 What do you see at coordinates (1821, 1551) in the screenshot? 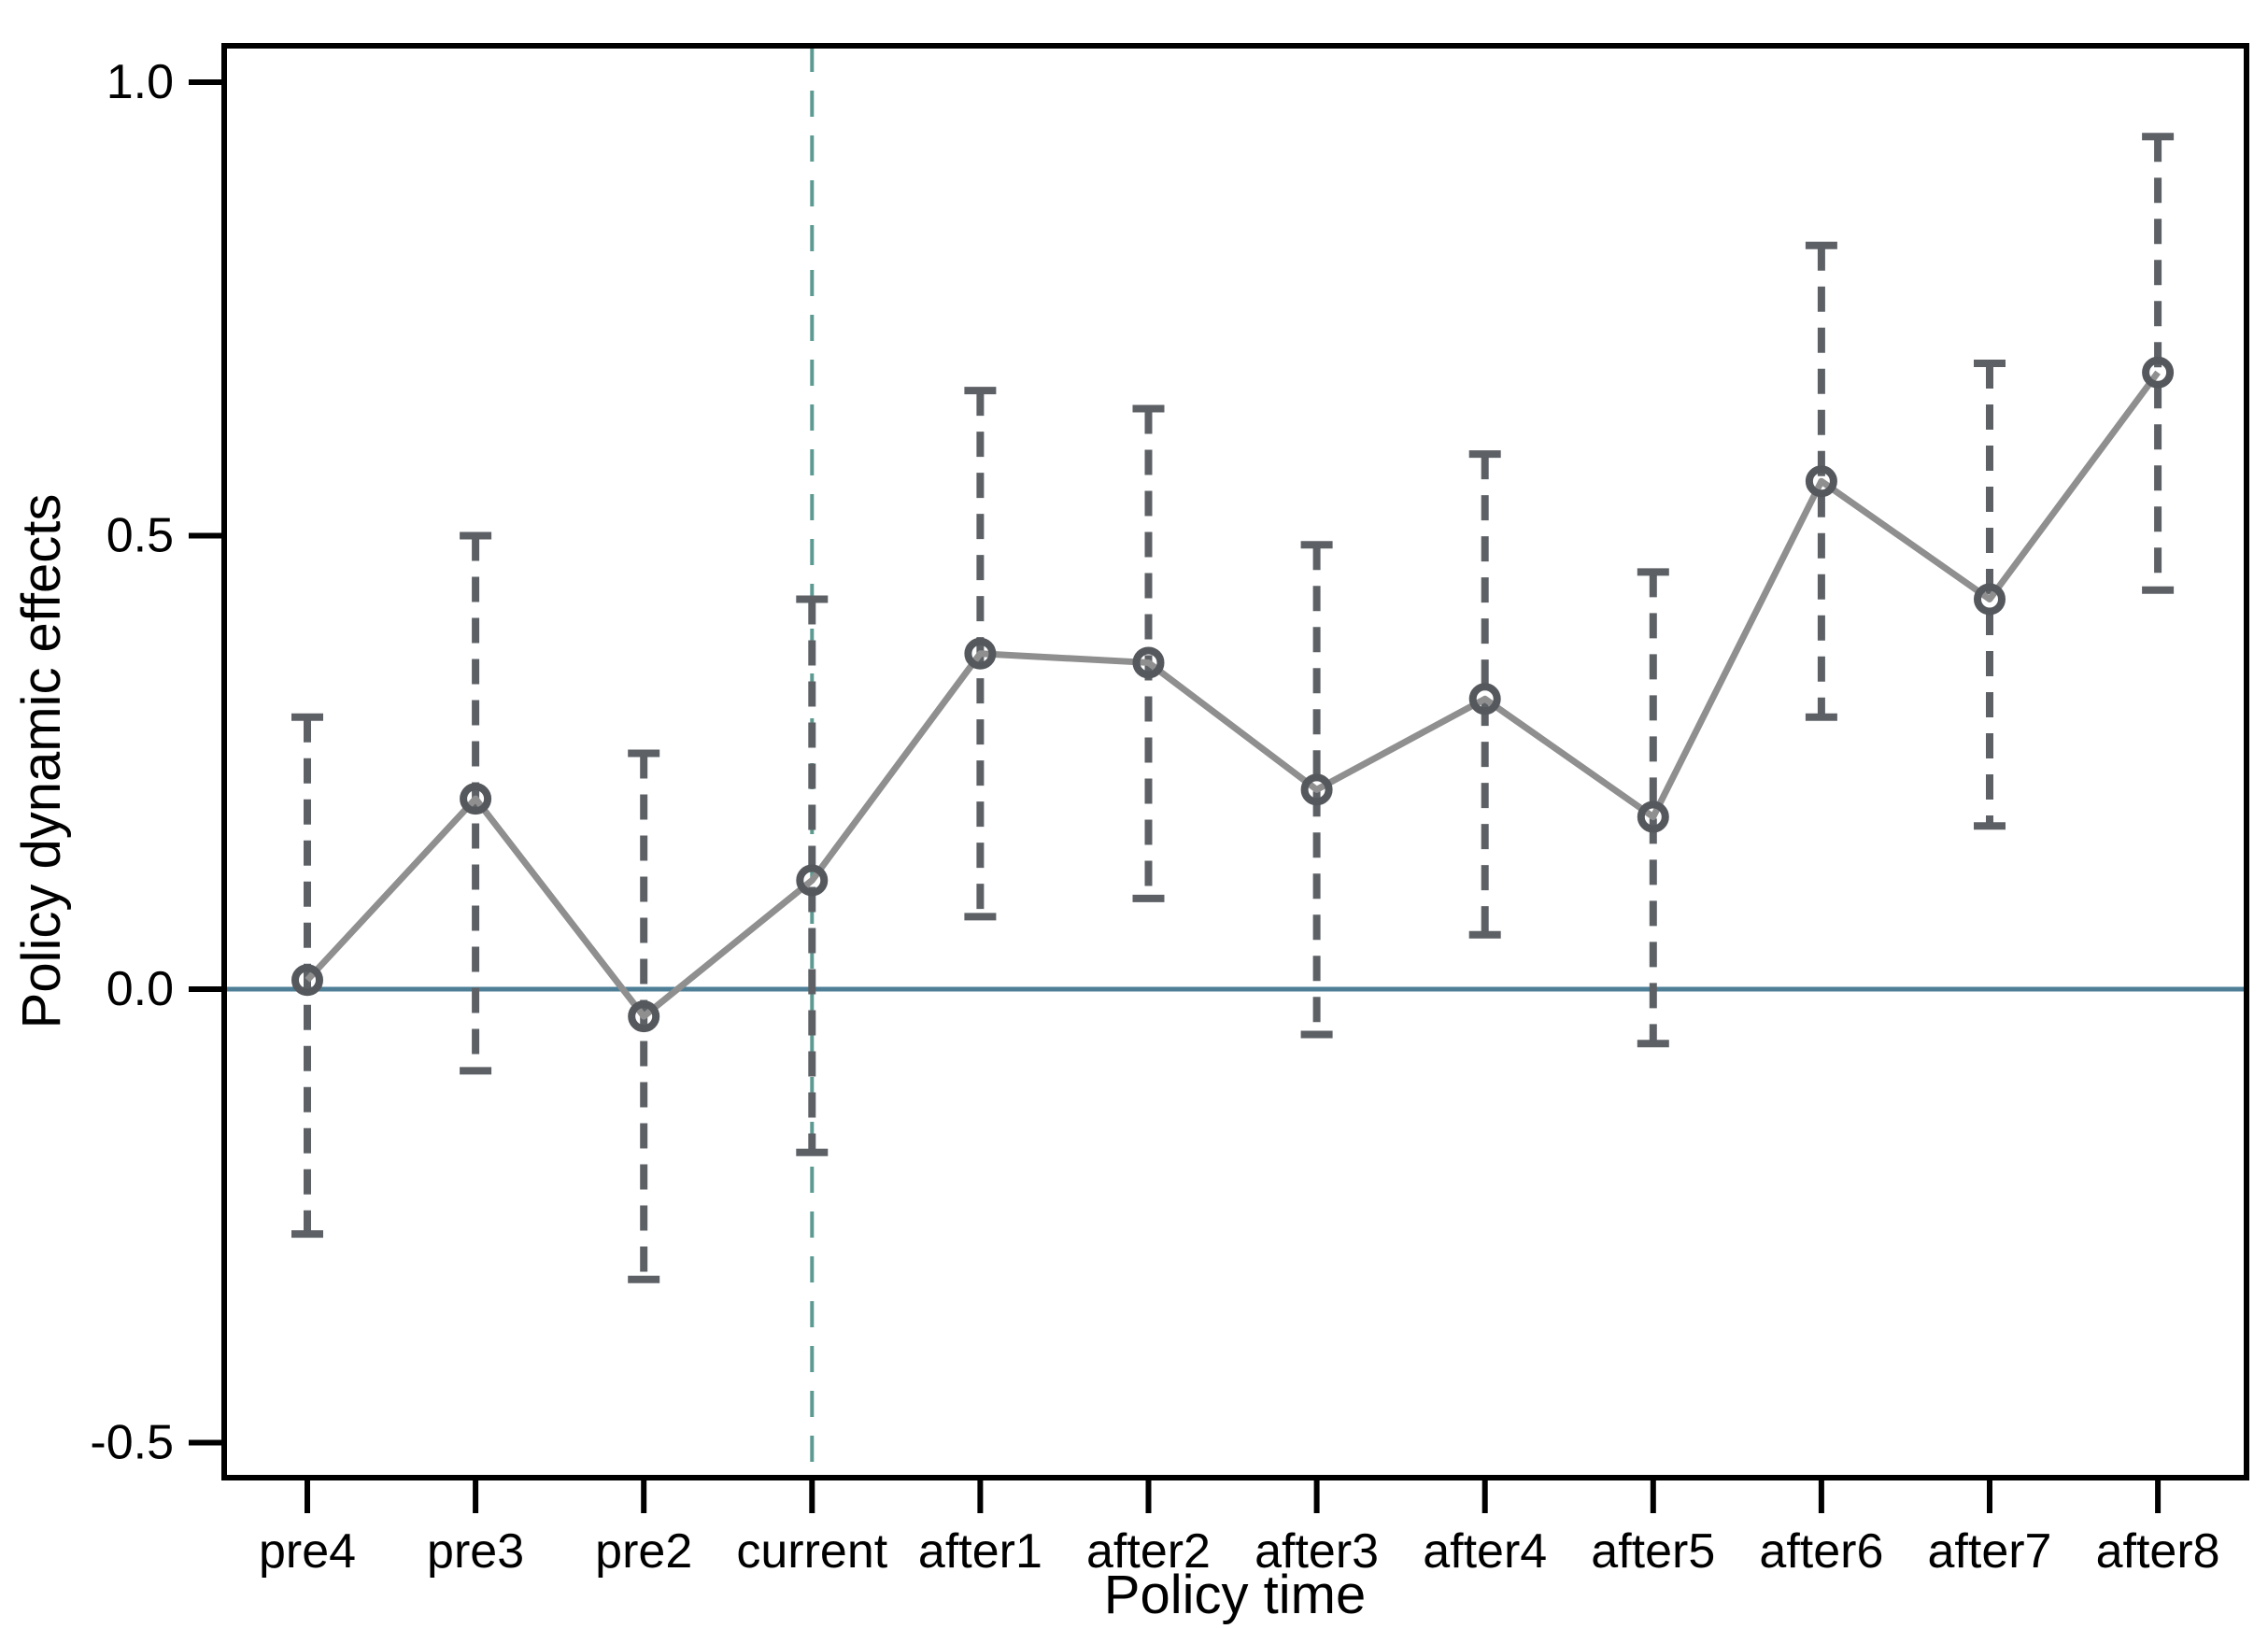
I see `x-tick-label-after6: after6` at bounding box center [1821, 1551].